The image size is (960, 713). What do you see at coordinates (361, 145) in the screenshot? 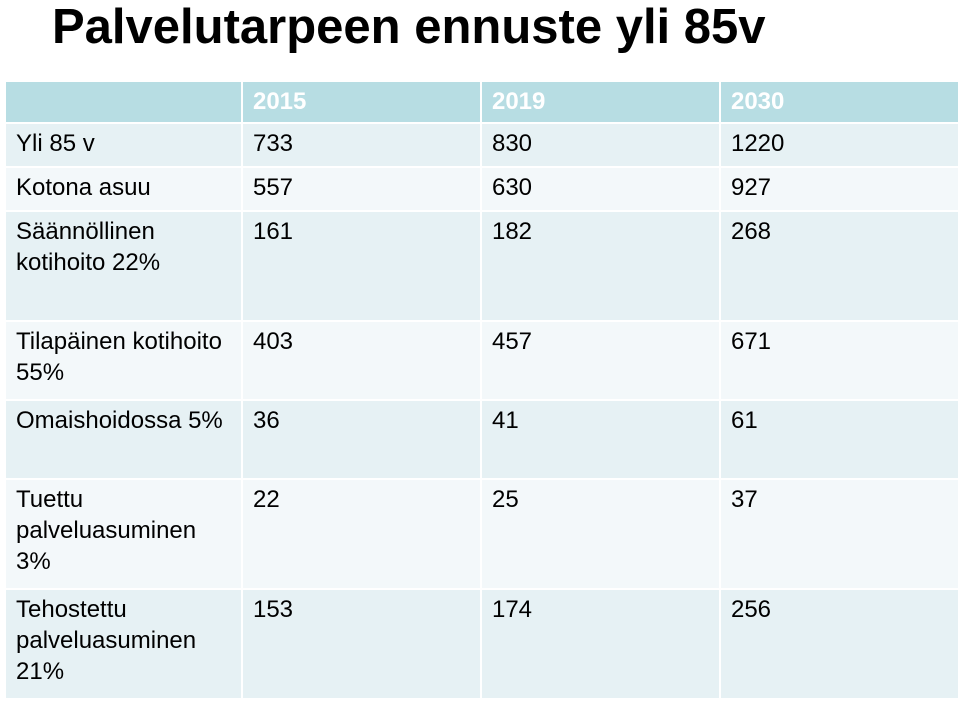
I see `cell-2015: 733` at bounding box center [361, 145].